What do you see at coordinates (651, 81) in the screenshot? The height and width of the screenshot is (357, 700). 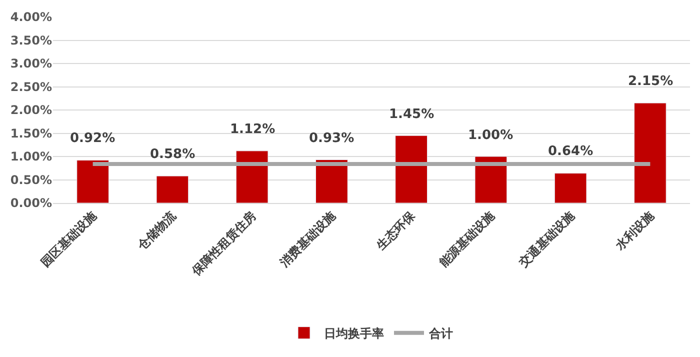 I see `data-label: 2.15%` at bounding box center [651, 81].